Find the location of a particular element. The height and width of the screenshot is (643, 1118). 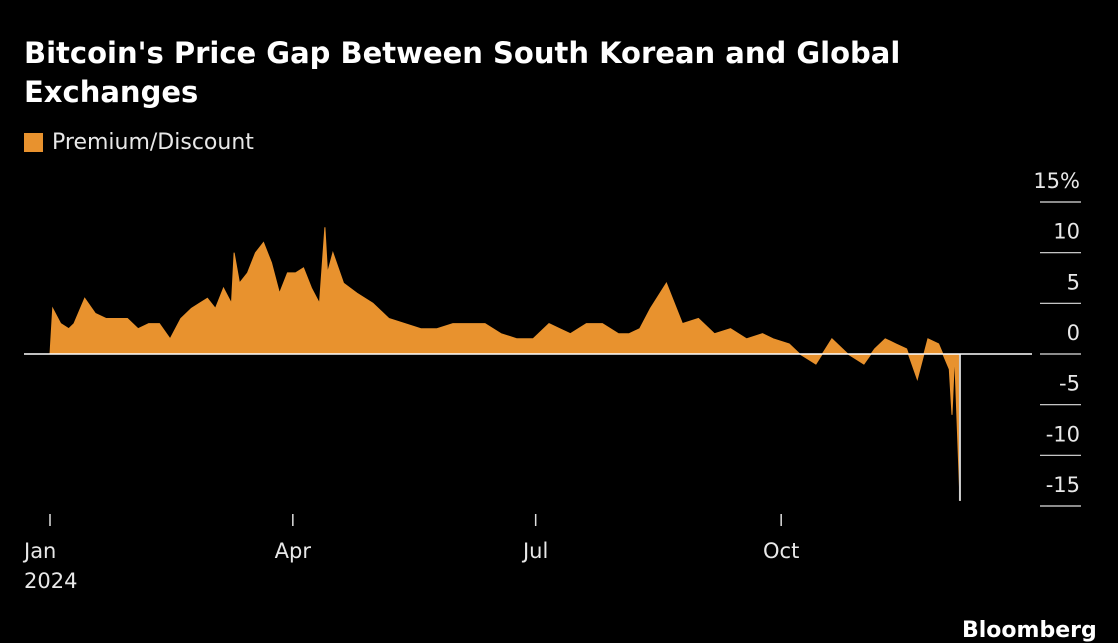

legend: Premium/Discount is located at coordinates (139, 142).